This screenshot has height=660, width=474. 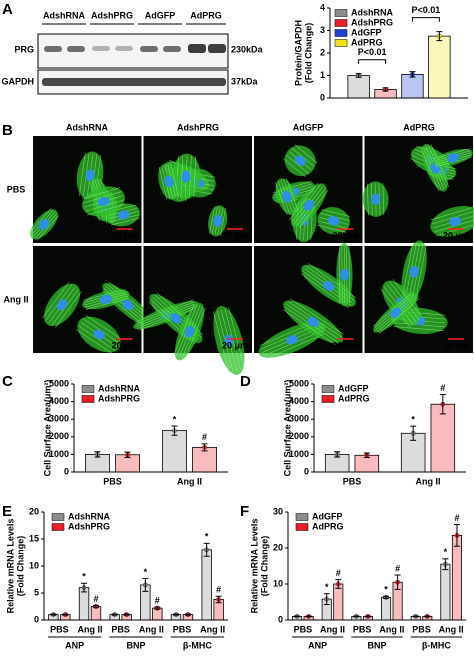 What do you see at coordinates (16, 189) in the screenshot?
I see `row-label: PBS` at bounding box center [16, 189].